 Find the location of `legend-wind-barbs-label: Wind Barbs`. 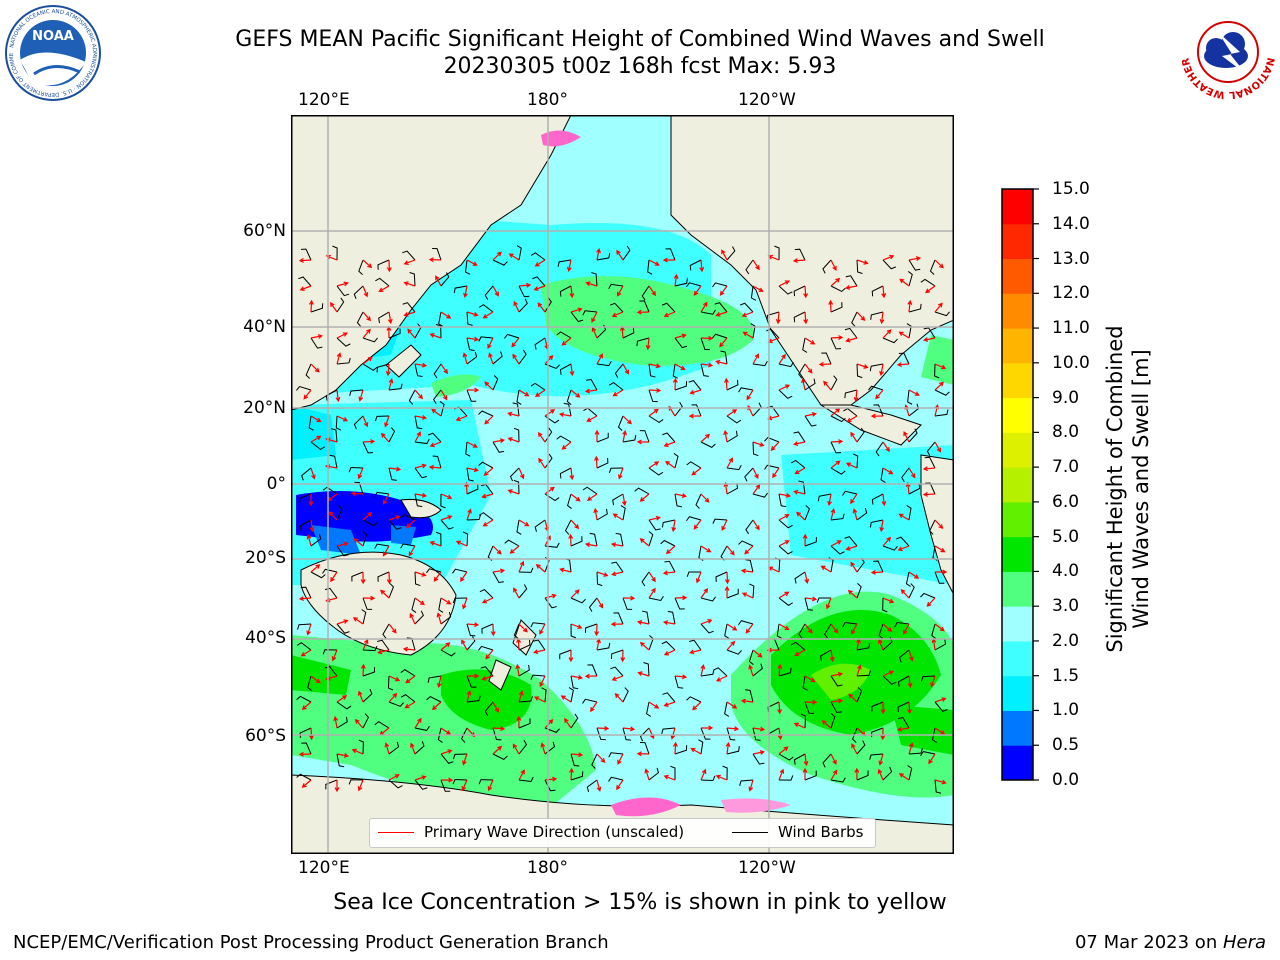

legend-wind-barbs-label: Wind Barbs is located at coordinates (821, 832).